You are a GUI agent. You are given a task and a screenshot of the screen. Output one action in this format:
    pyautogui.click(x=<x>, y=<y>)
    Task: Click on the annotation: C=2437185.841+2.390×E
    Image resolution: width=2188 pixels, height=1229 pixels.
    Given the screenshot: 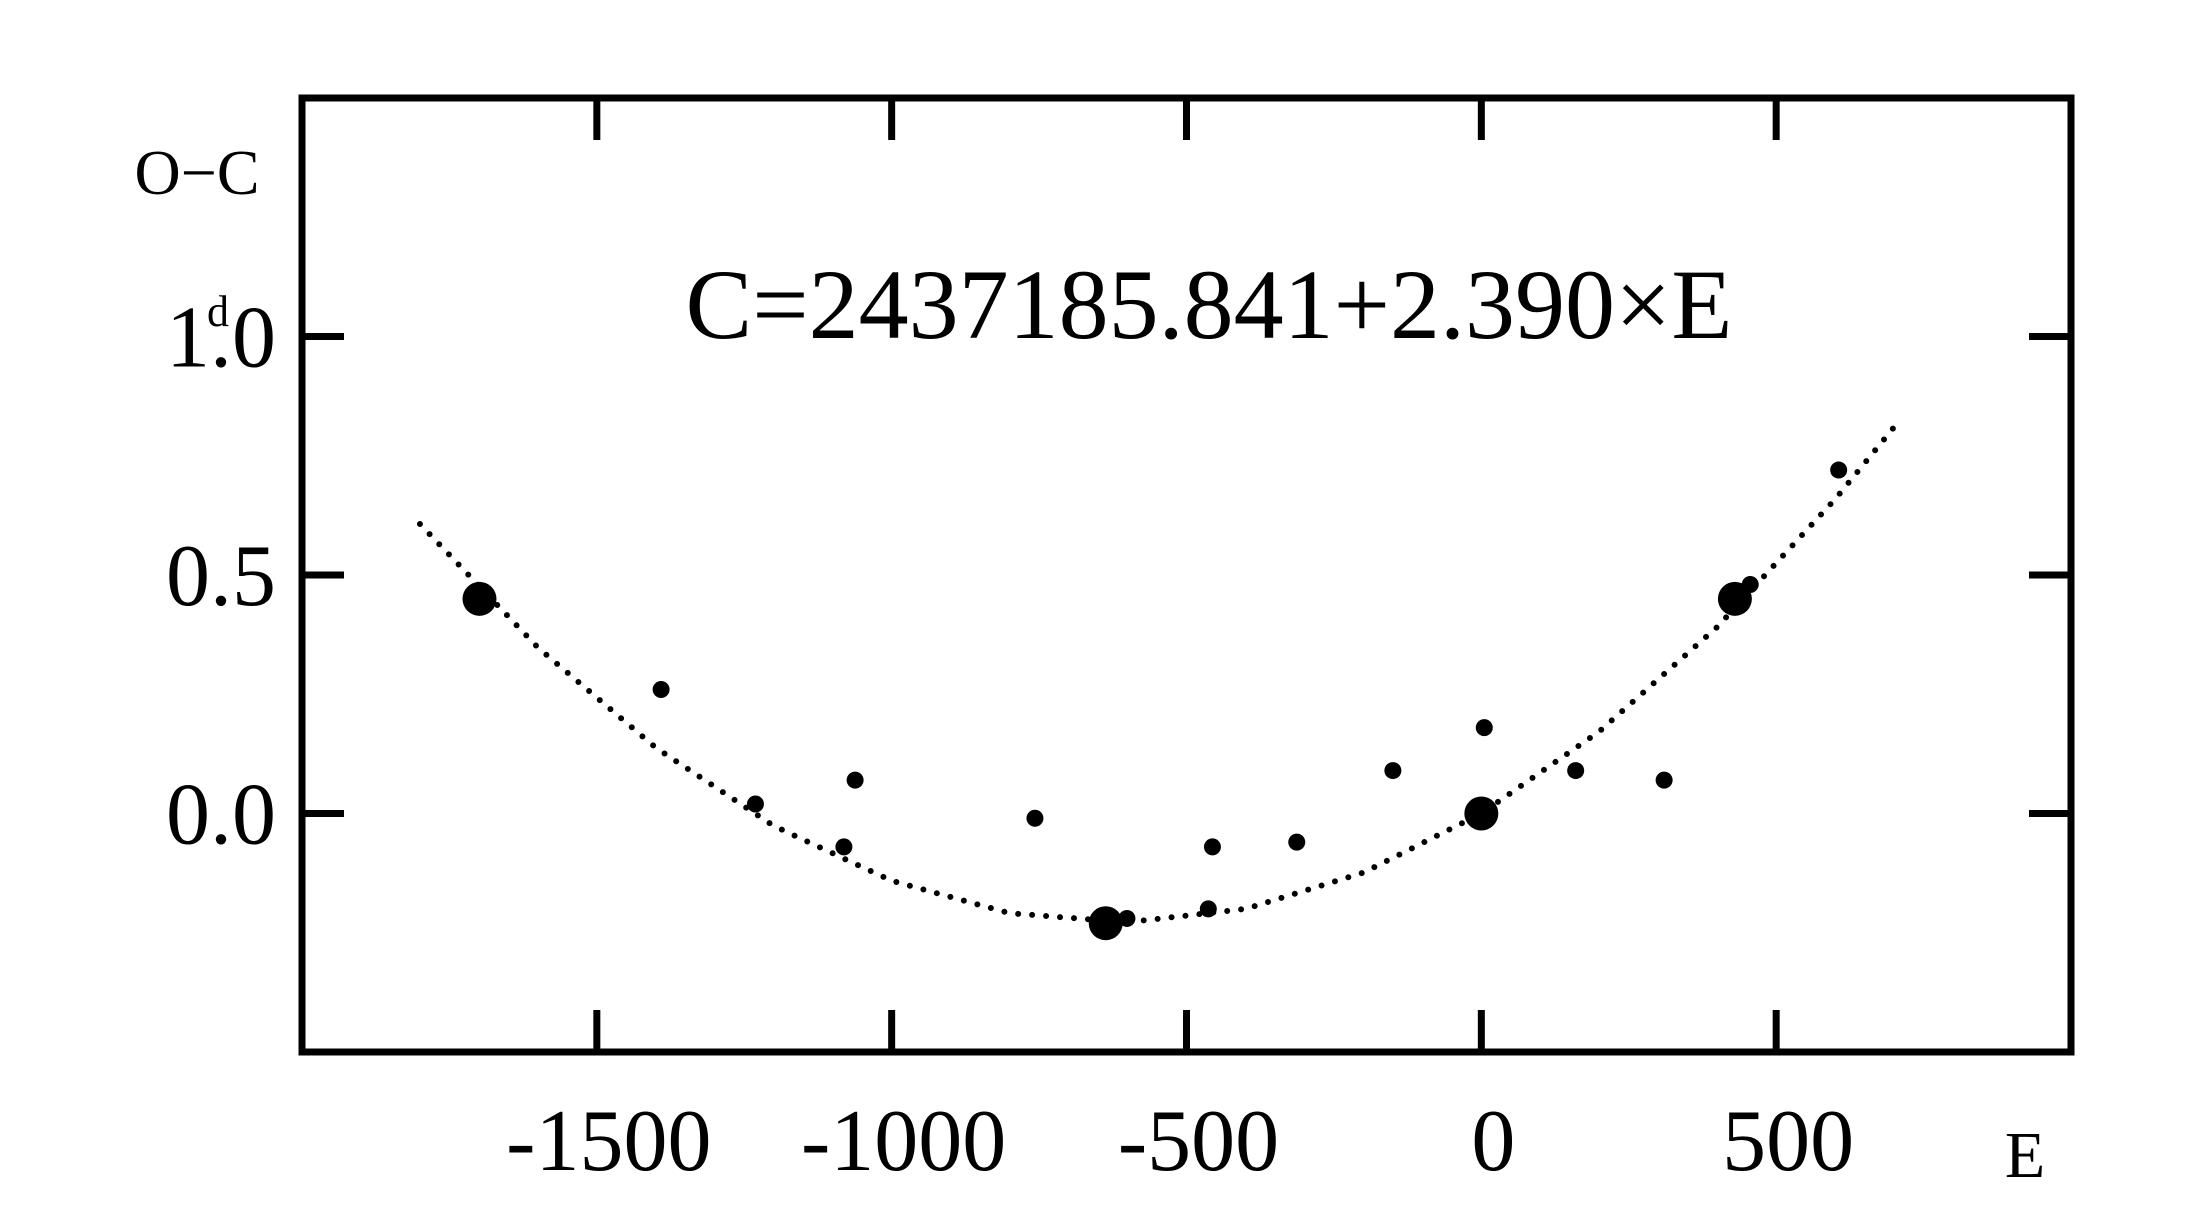 What is the action you would take?
    pyautogui.click(x=1209, y=304)
    